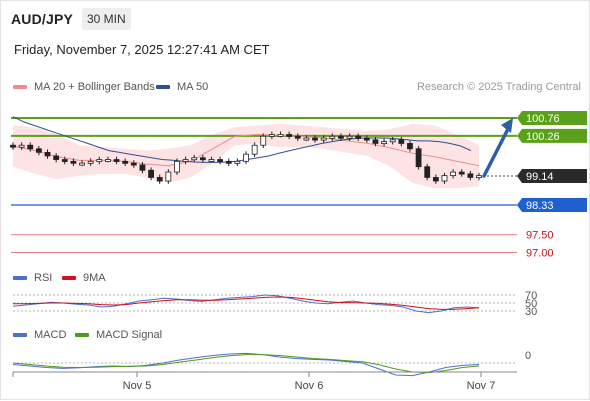 Image resolution: width=590 pixels, height=401 pixels. Describe the element at coordinates (540, 206) in the screenshot. I see `support-tag-label: 98.33` at that location.